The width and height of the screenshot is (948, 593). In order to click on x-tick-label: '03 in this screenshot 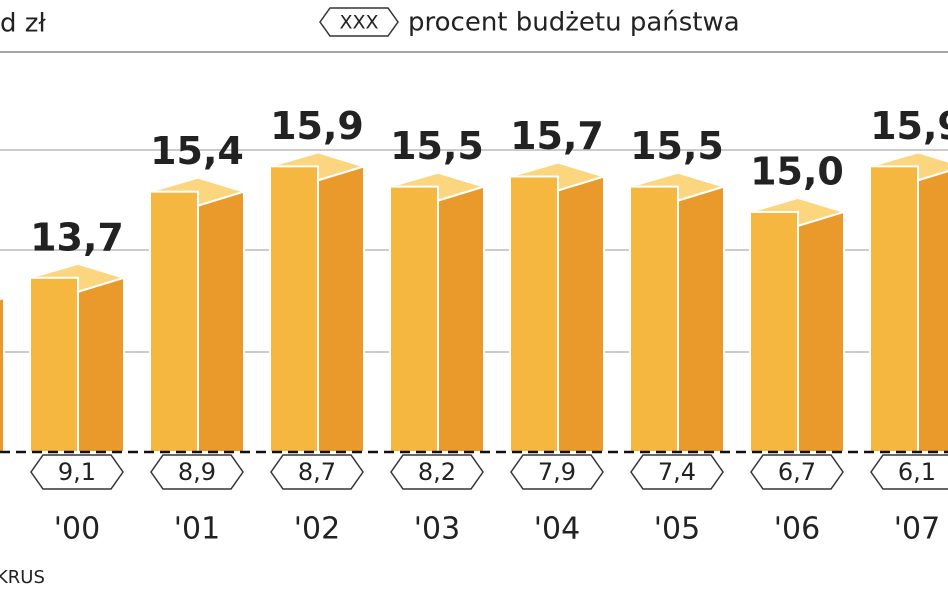, I will do `click(437, 529)`.